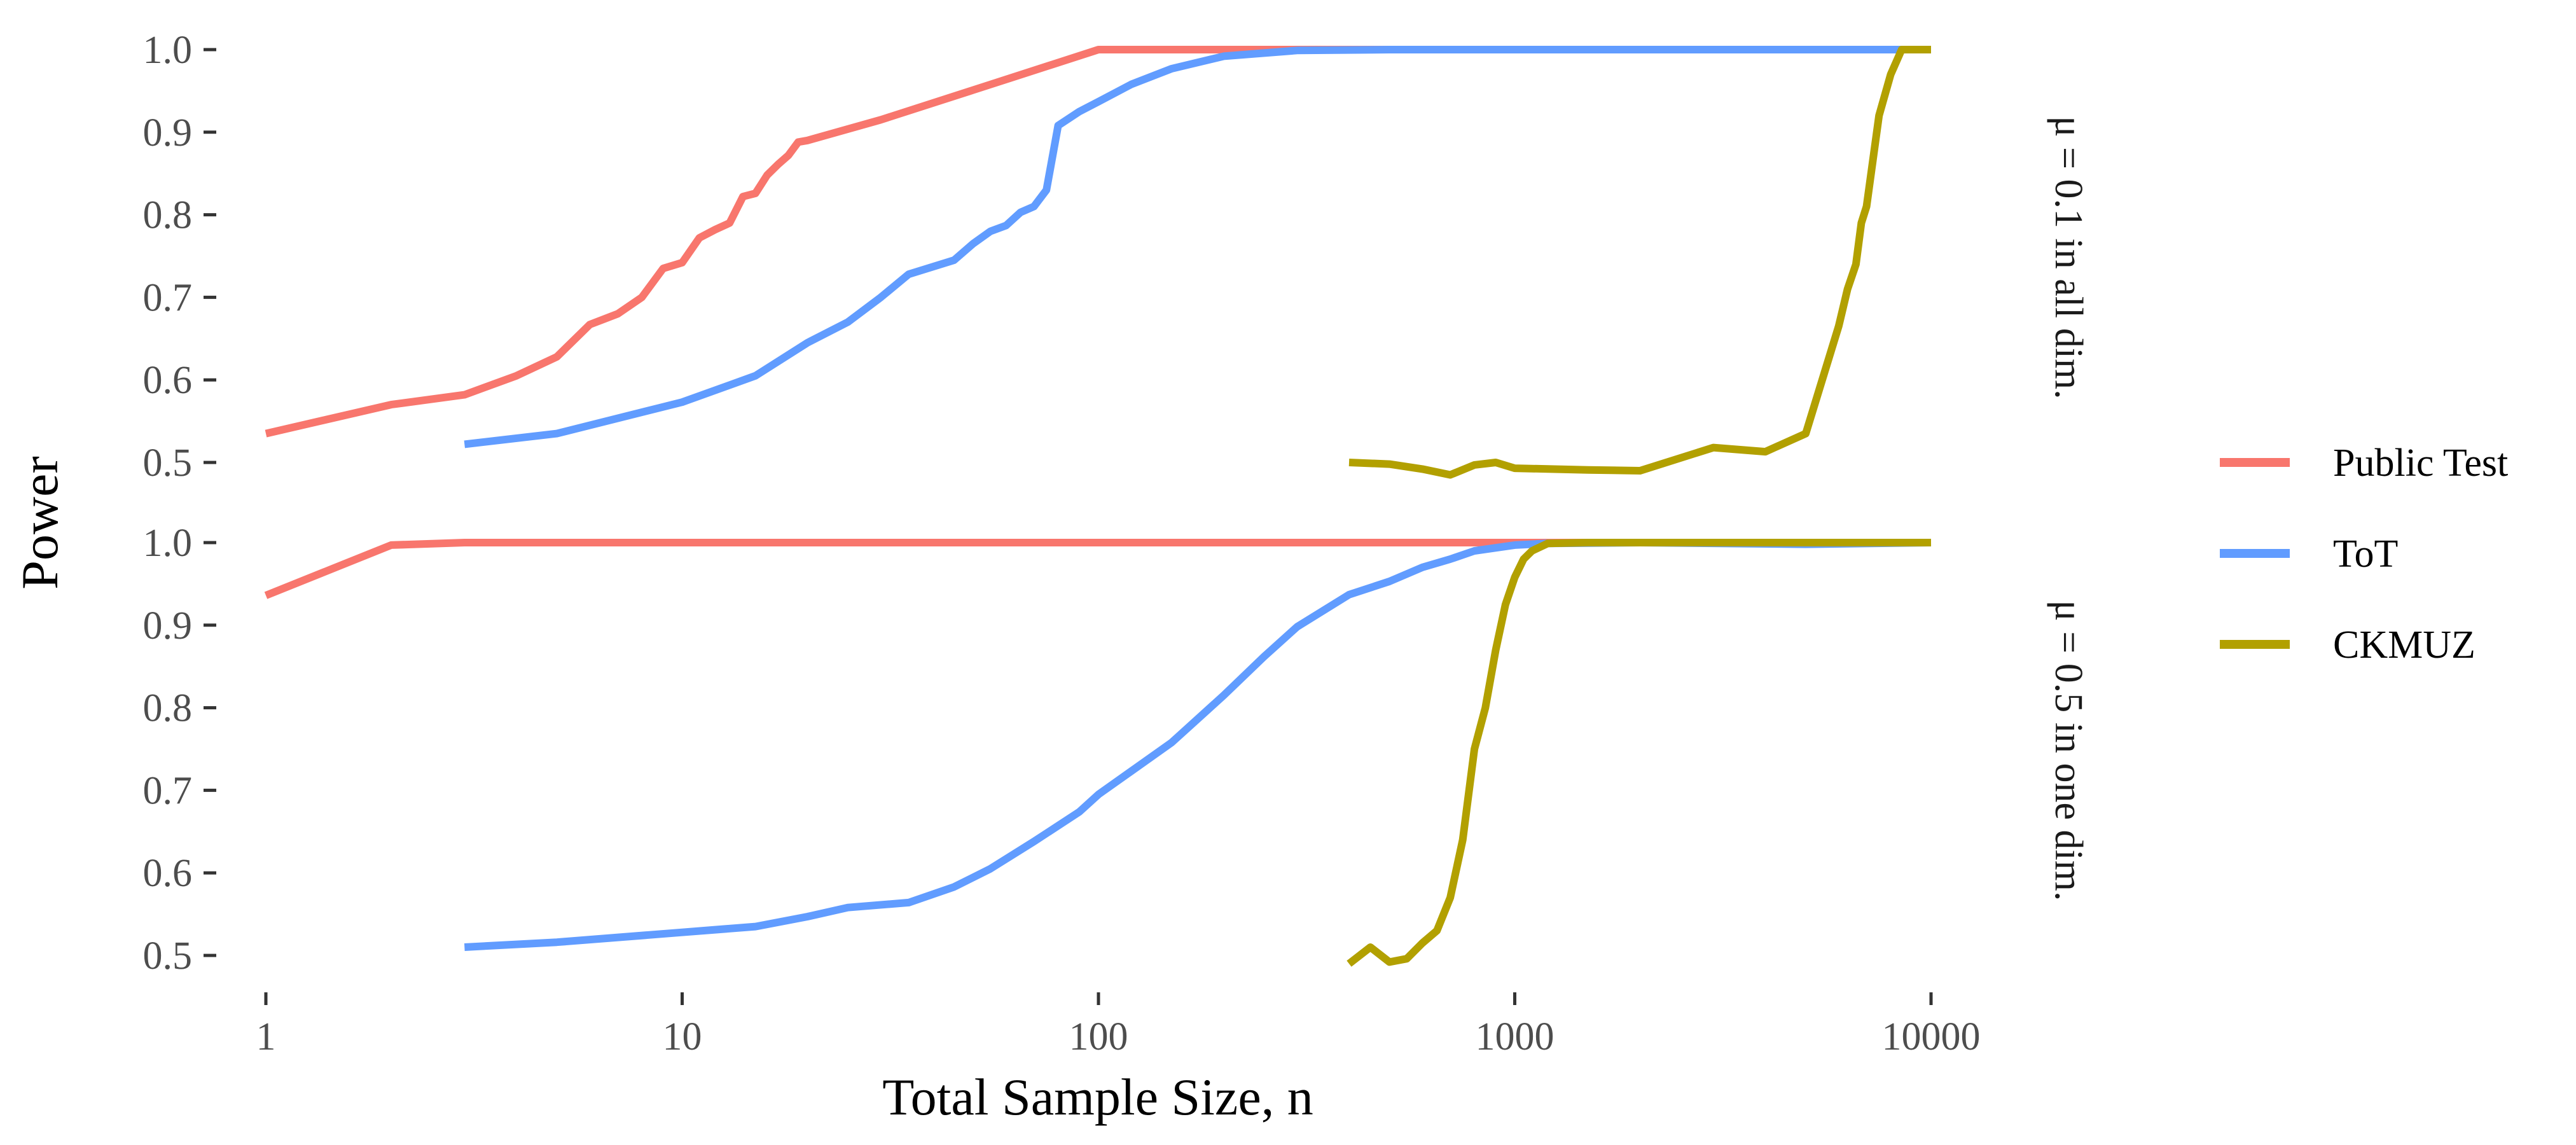 Image resolution: width=2576 pixels, height=1145 pixels. Describe the element at coordinates (2404, 645) in the screenshot. I see `legend-label: CKMUZ` at that location.